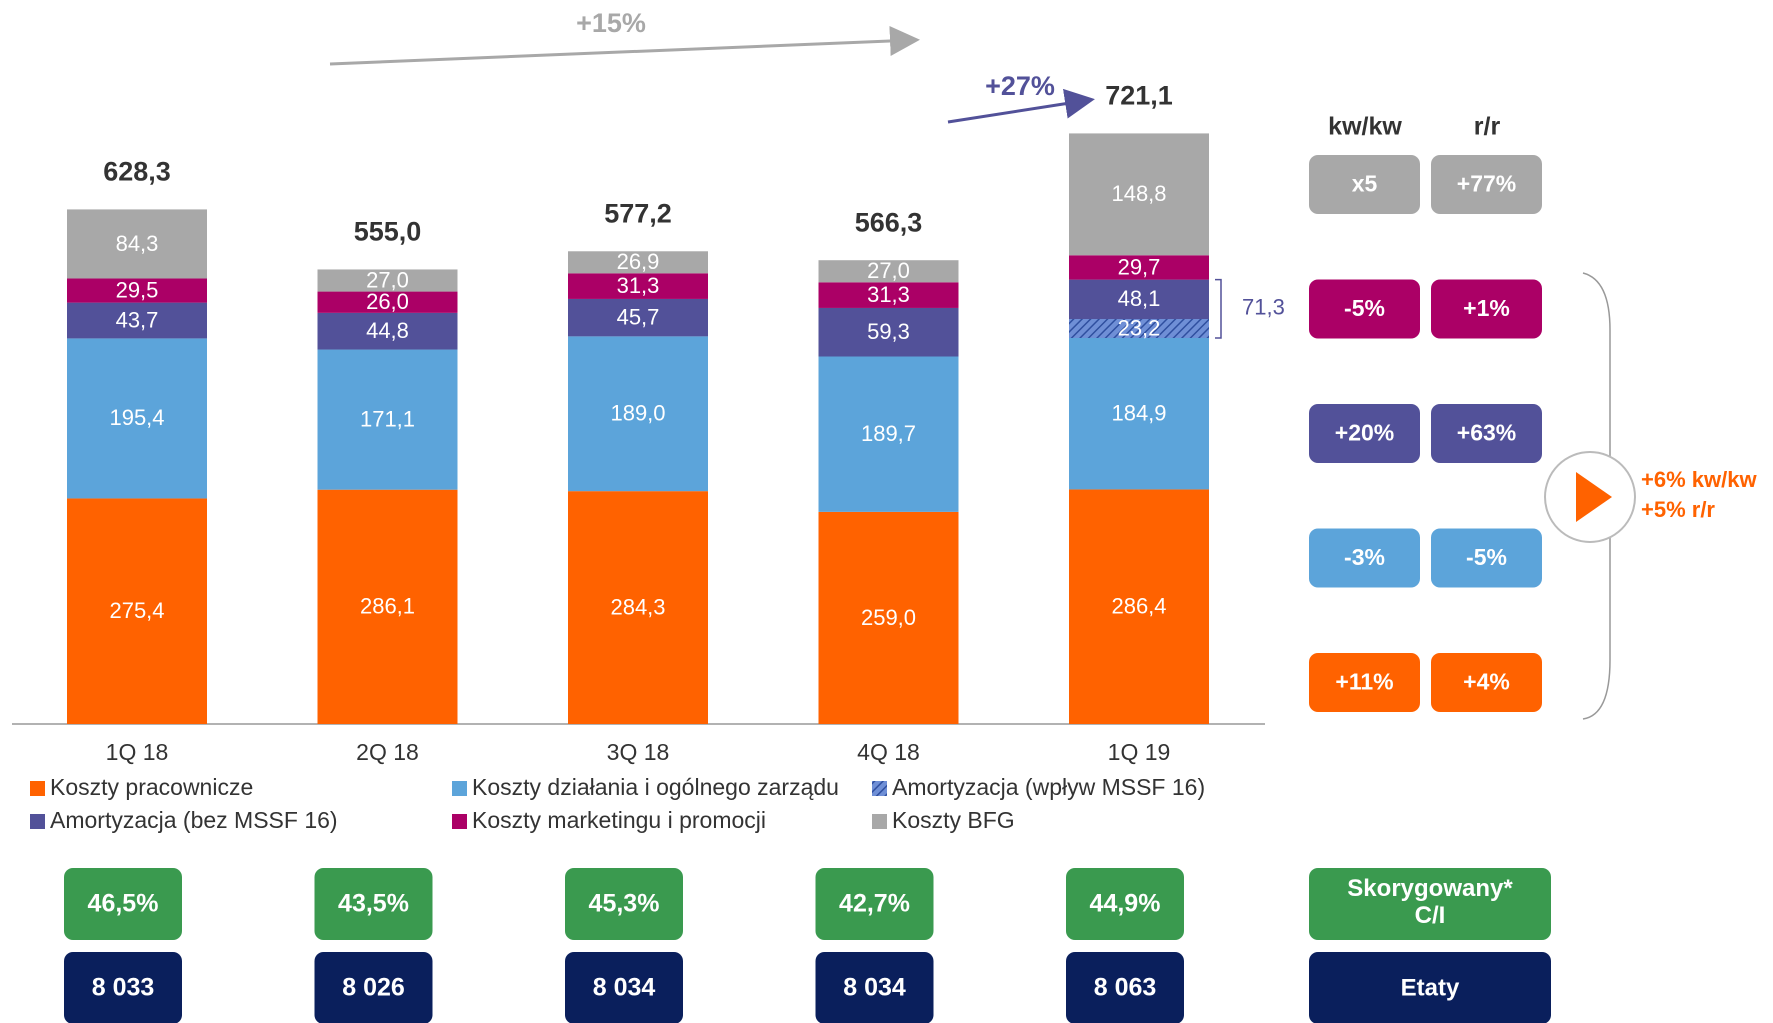 Image resolution: width=1773 pixels, height=1023 pixels. I want to click on value-label: 286,4, so click(1138, 606).